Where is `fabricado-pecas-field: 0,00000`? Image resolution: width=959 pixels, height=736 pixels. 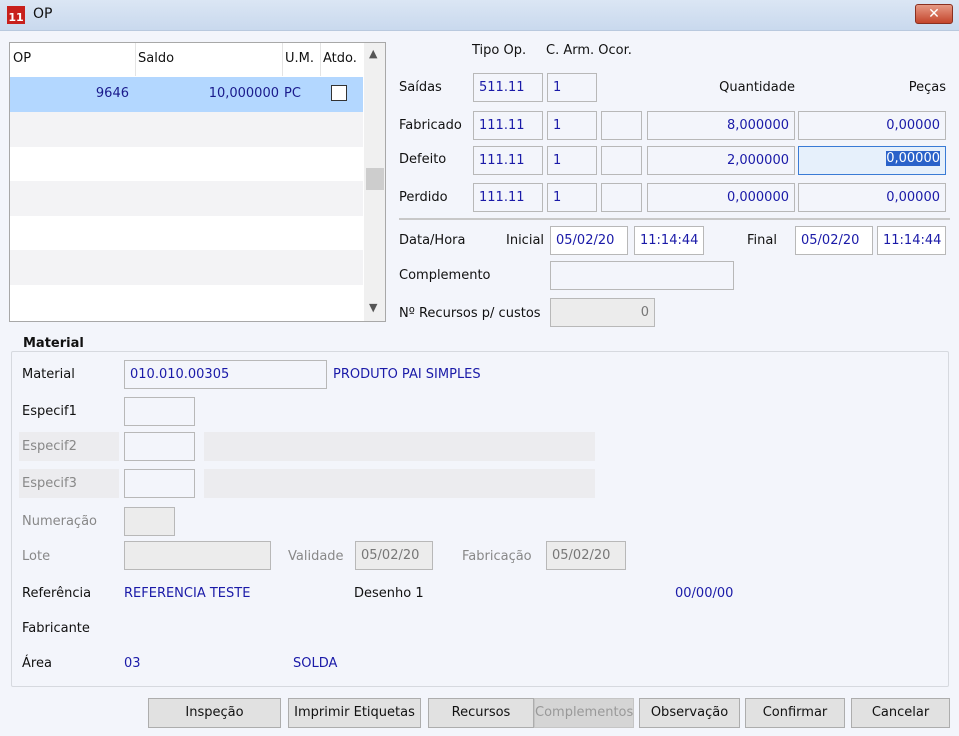
fabricado-pecas-field: 0,00000 is located at coordinates (872, 125).